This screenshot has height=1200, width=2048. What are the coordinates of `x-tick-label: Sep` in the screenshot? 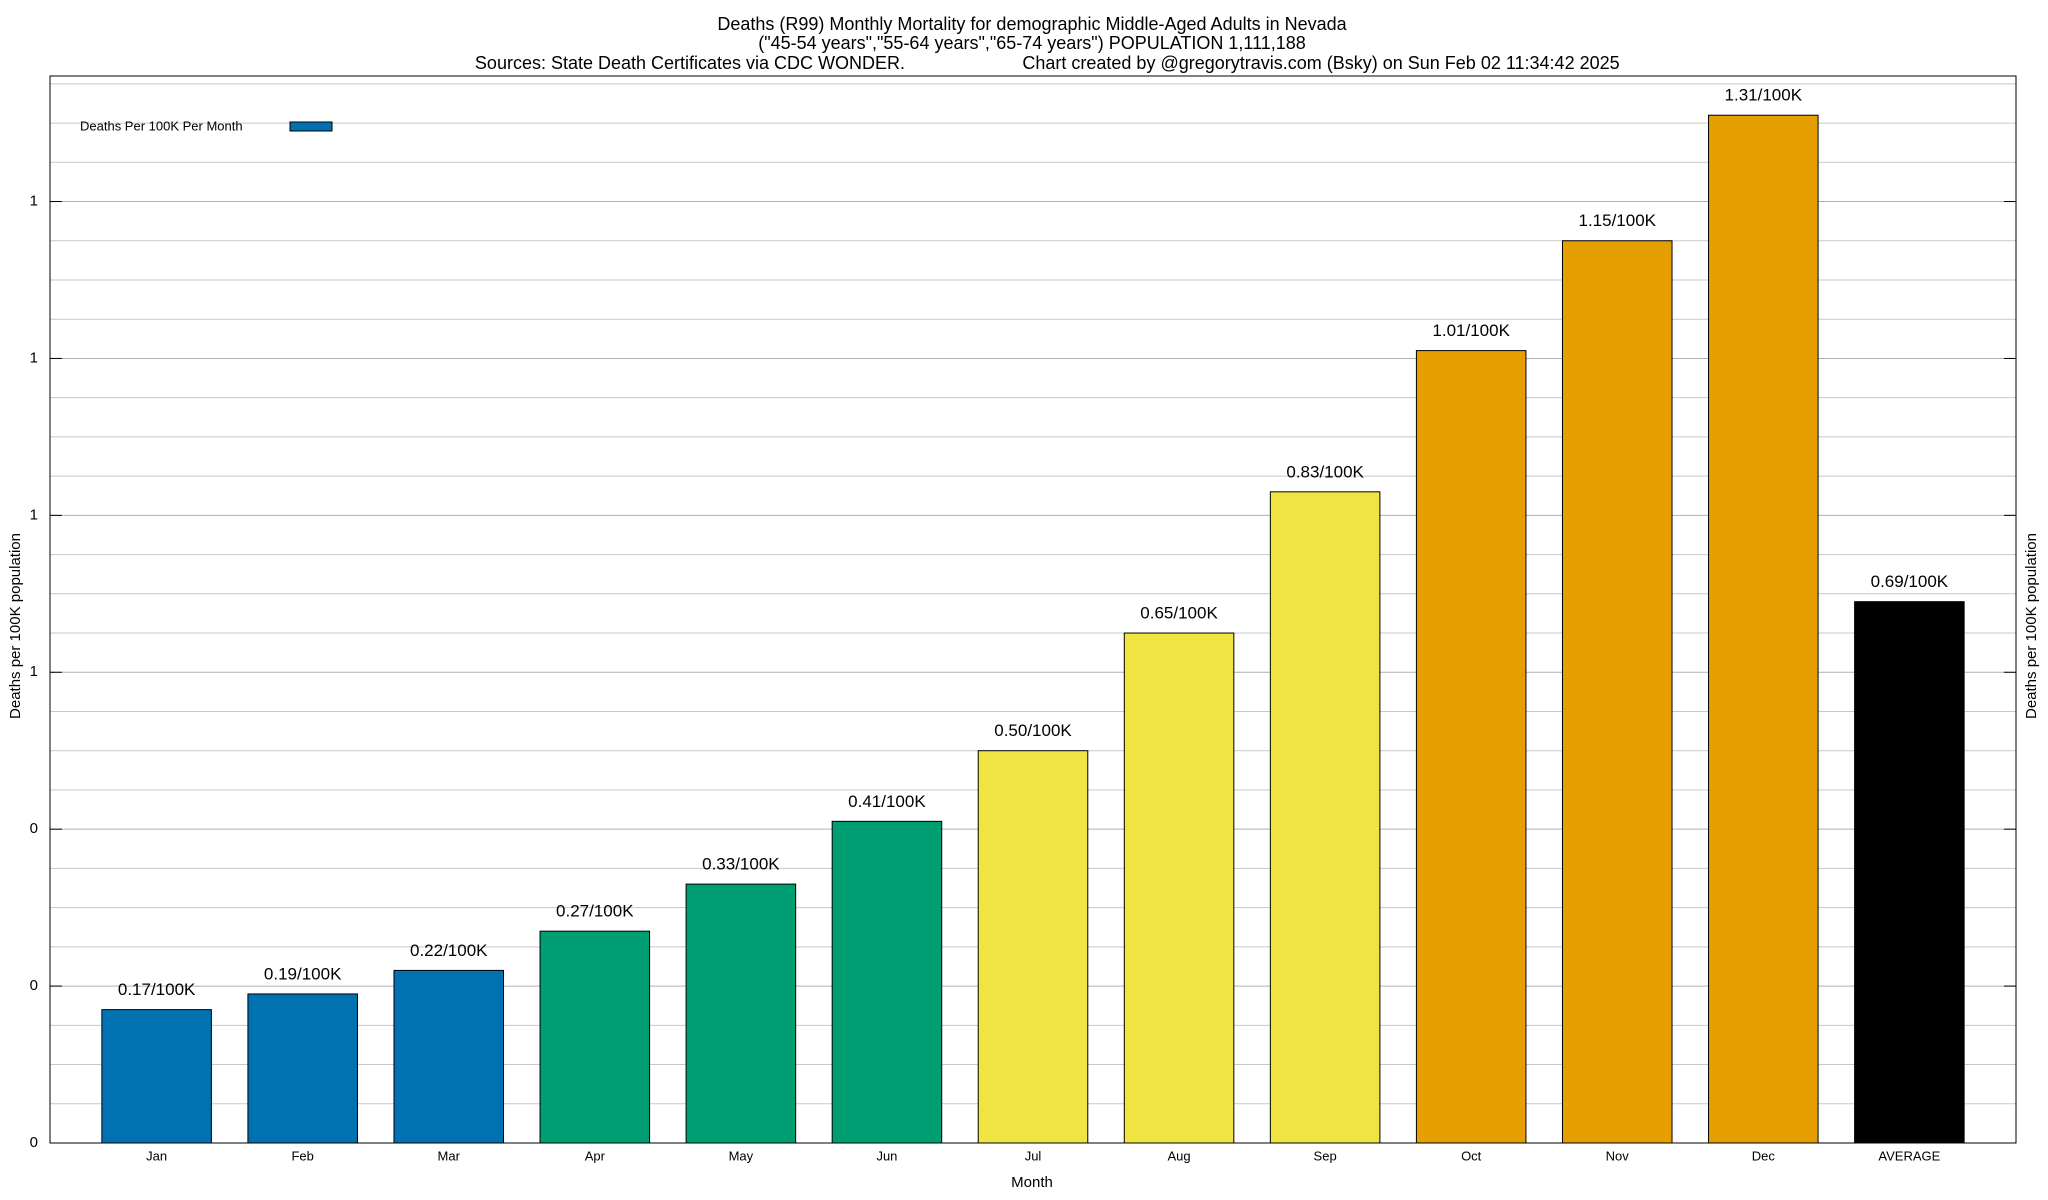 It's located at (1325, 1155).